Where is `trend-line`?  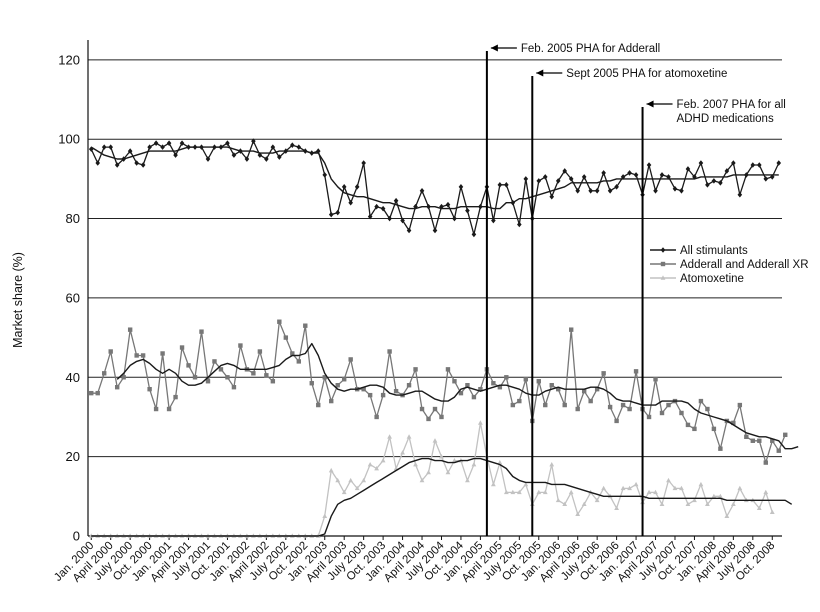 trend-line is located at coordinates (434, 178).